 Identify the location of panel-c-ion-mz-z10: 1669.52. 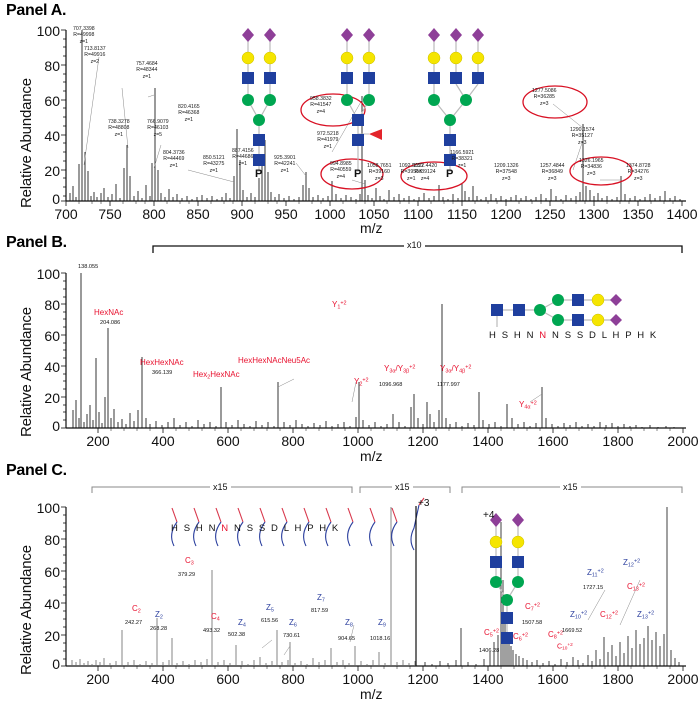
(572, 631).